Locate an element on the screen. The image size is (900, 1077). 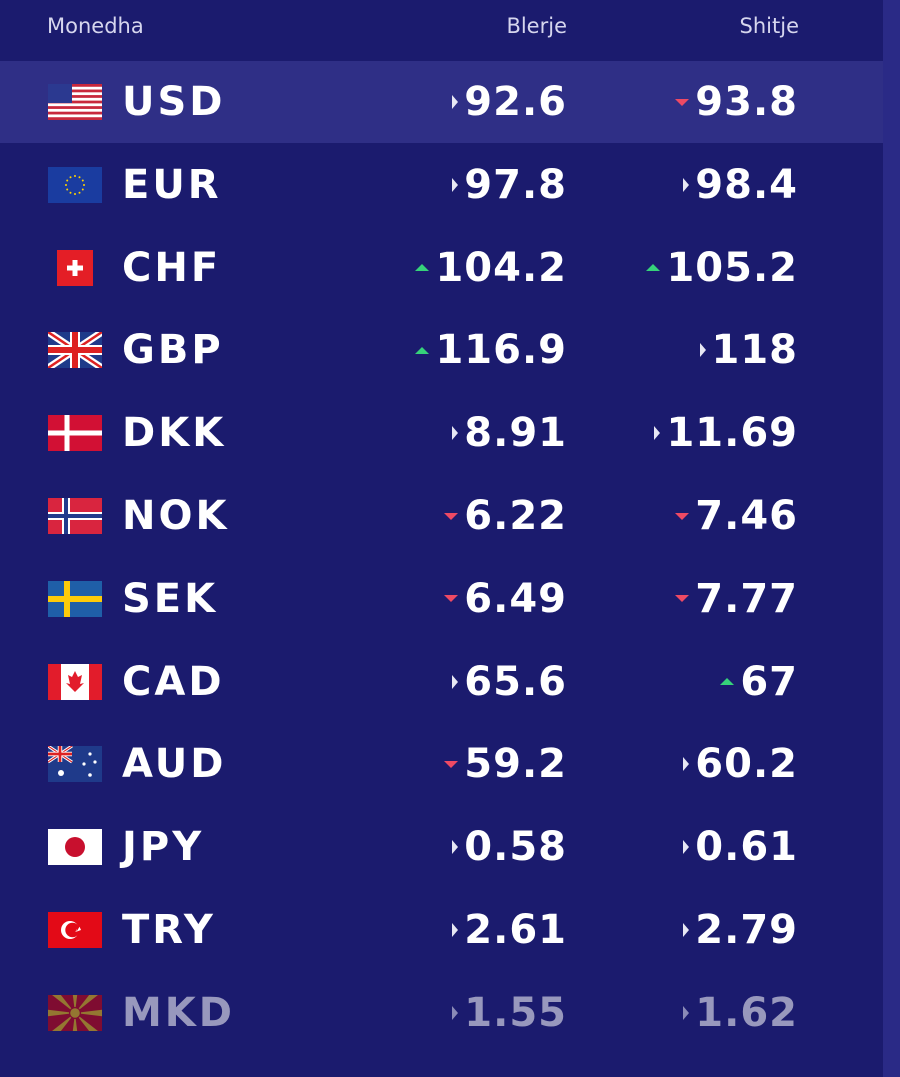
buy-rate: 92.6 is located at coordinates (509, 102).